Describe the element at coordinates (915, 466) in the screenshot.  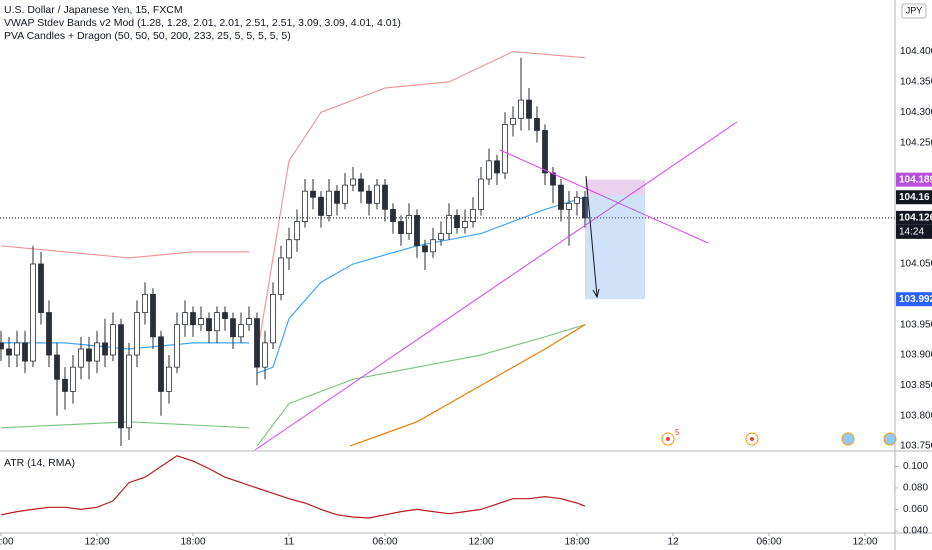
I see `y-tick-label: 0.100` at that location.